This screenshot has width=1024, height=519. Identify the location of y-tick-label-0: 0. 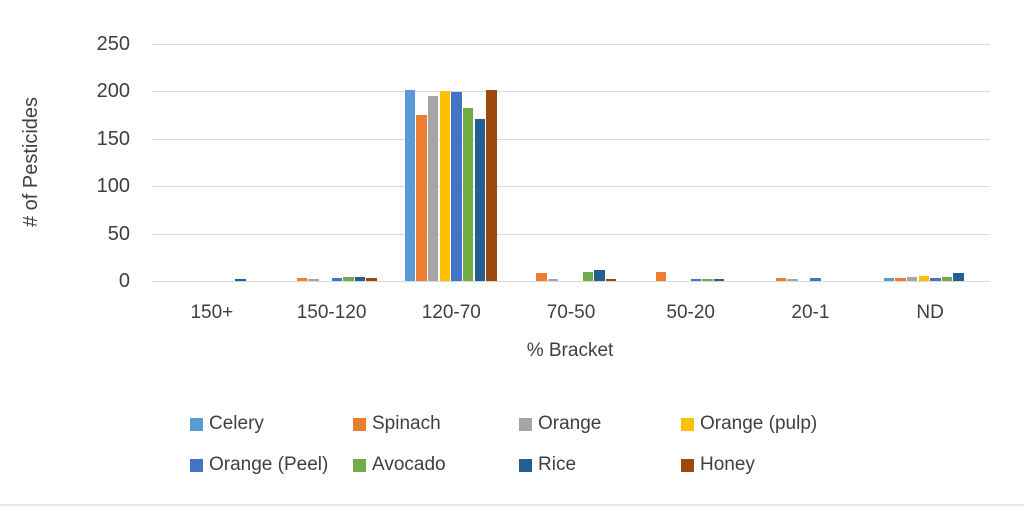
(124, 281).